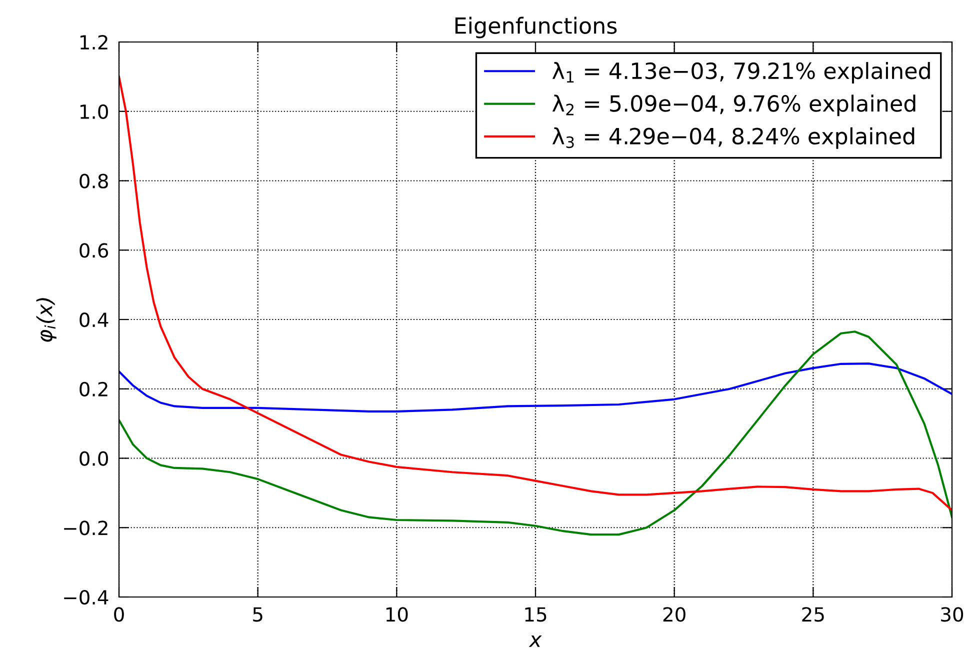 The width and height of the screenshot is (972, 668). What do you see at coordinates (86, 528) in the screenshot?
I see `y-tick-label: −0.2` at bounding box center [86, 528].